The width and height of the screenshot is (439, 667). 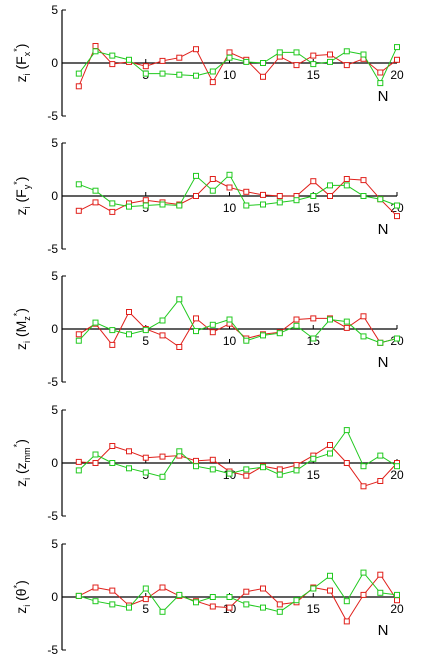 What do you see at coordinates (21, 592) in the screenshot?
I see `ylabel-symbol: θ` at bounding box center [21, 592].